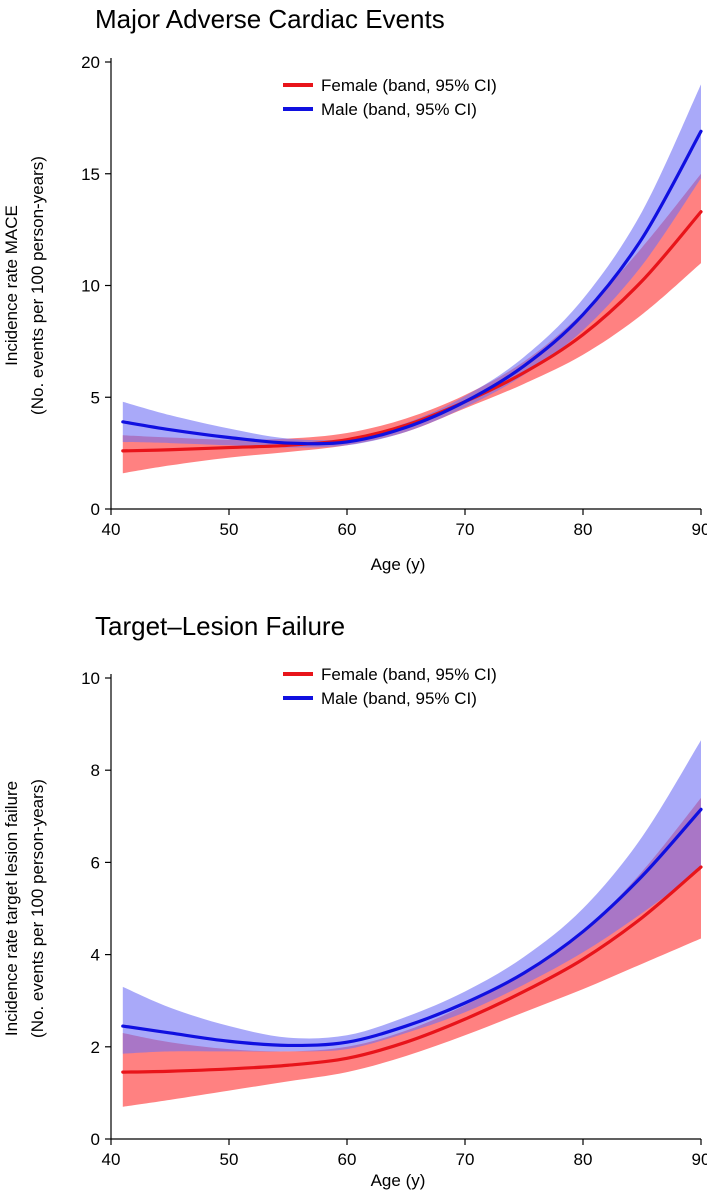 Image resolution: width=707 pixels, height=1199 pixels. Describe the element at coordinates (270, 19) in the screenshot. I see `chart-title: Major Adverse Cardiac Events` at that location.